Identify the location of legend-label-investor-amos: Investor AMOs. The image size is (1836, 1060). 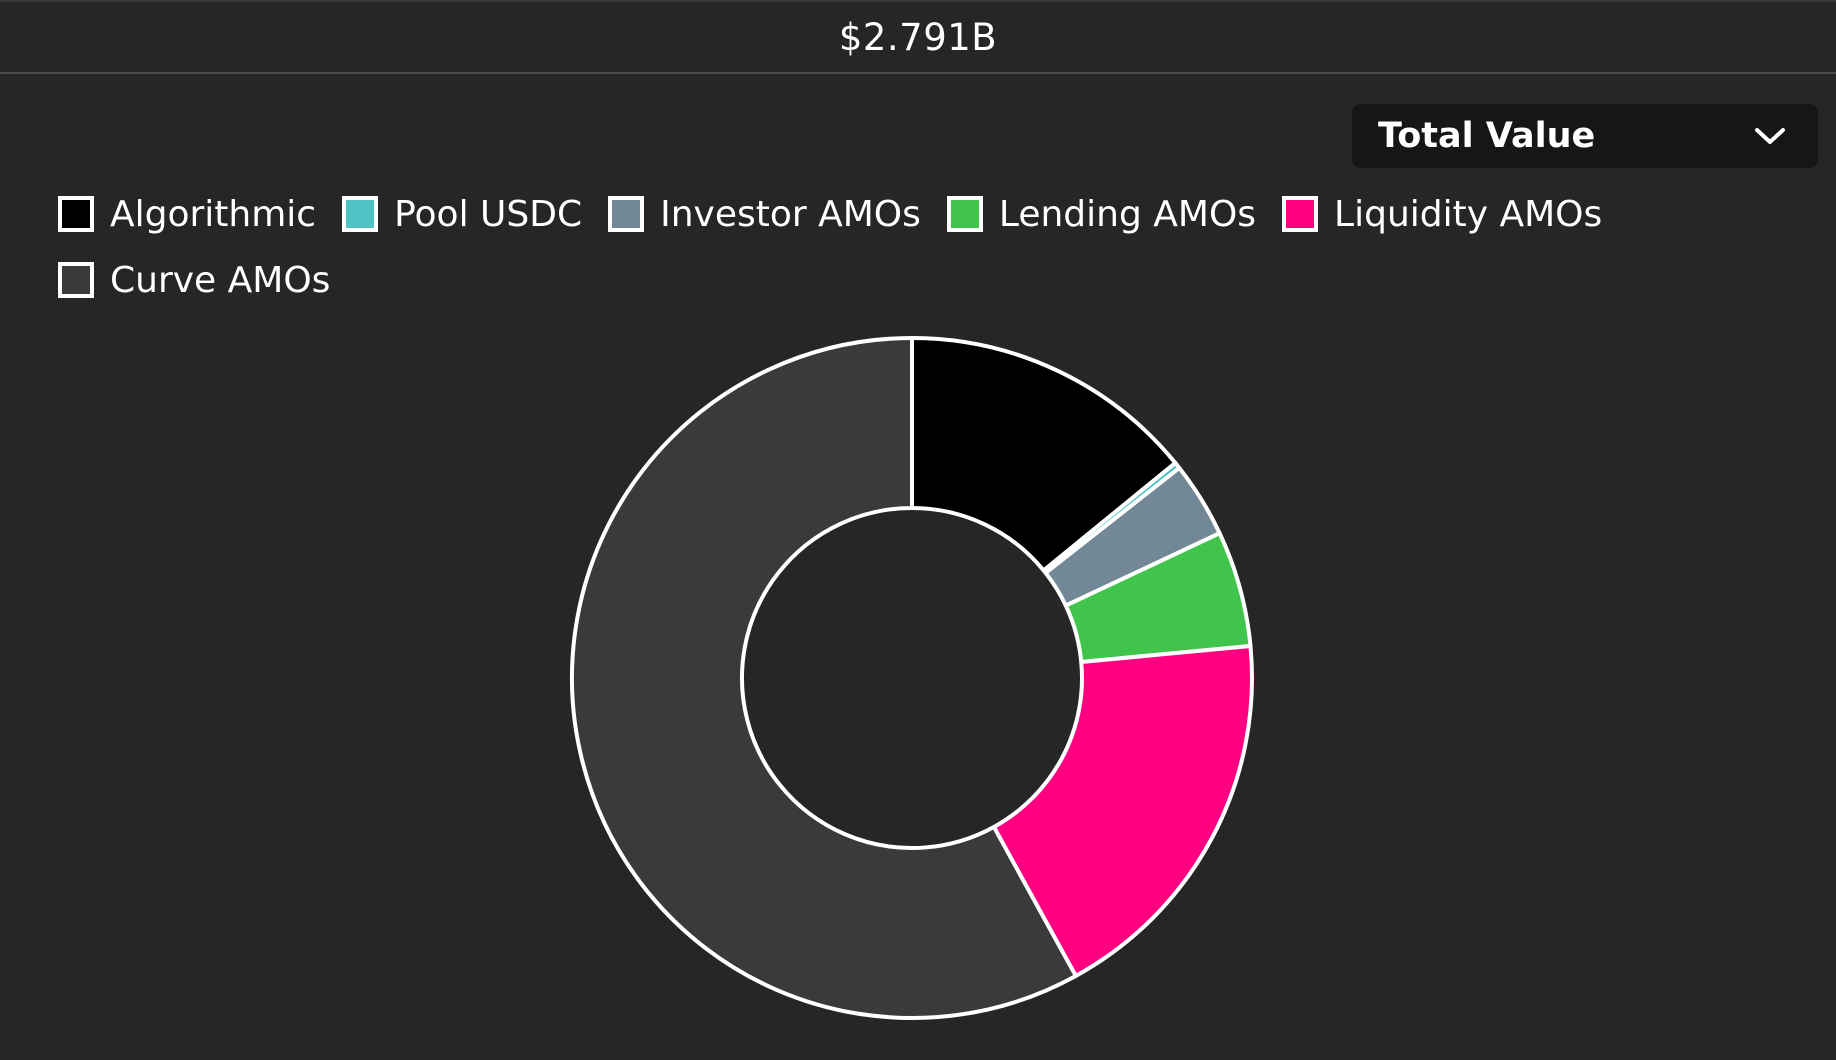
(790, 214).